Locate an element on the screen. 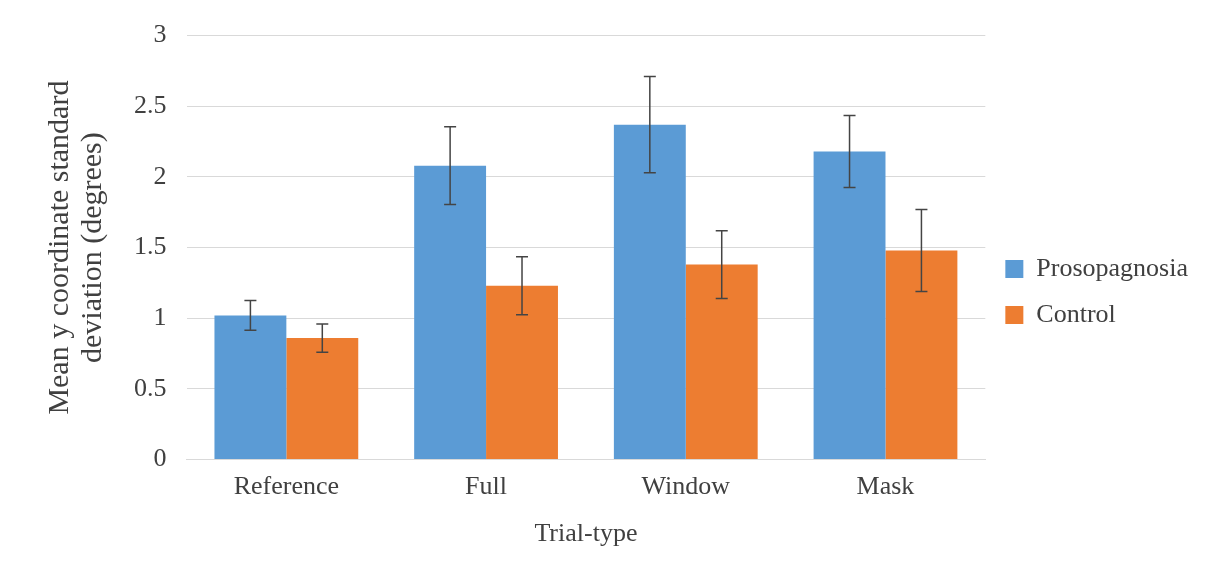 Image resolution: width=1213 pixels, height=584 pixels. y-tick-label: 2.5 is located at coordinates (150, 105).